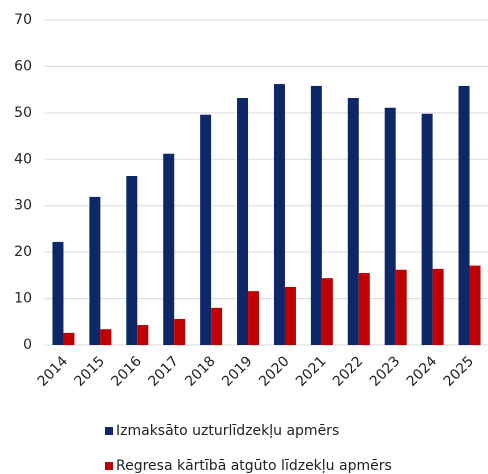  What do you see at coordinates (23, 20) in the screenshot?
I see `y-tick-label: 70` at bounding box center [23, 20].